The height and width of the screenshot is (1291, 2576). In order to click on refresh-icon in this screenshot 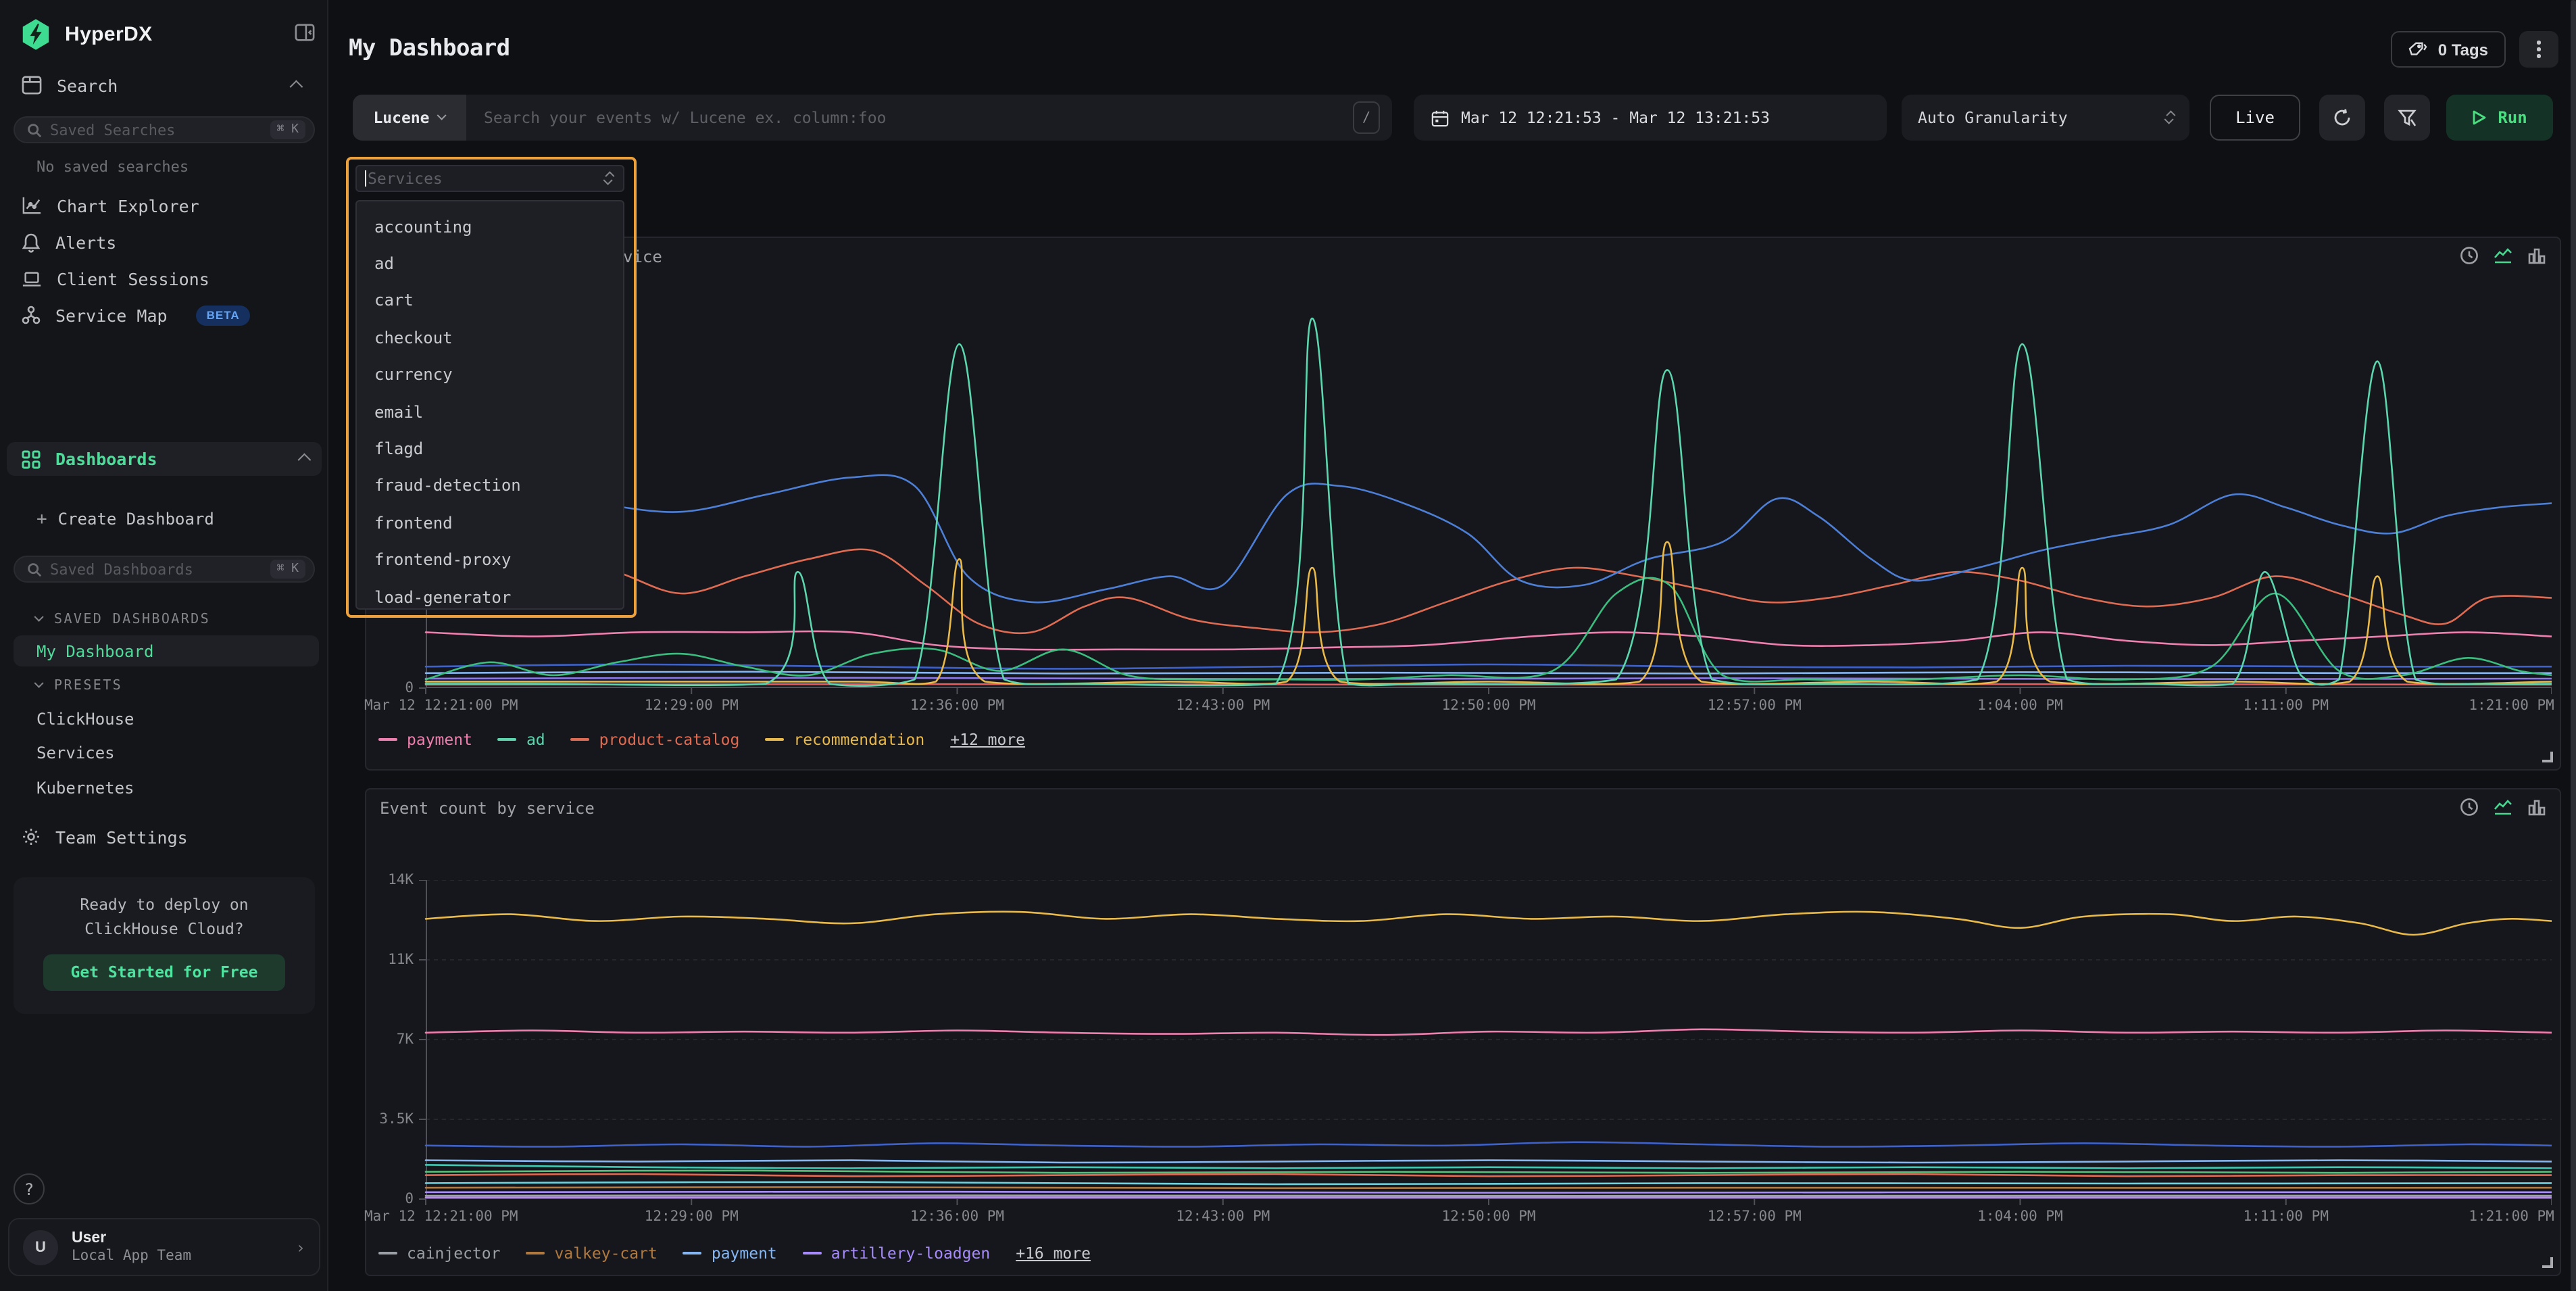, I will do `click(2342, 117)`.